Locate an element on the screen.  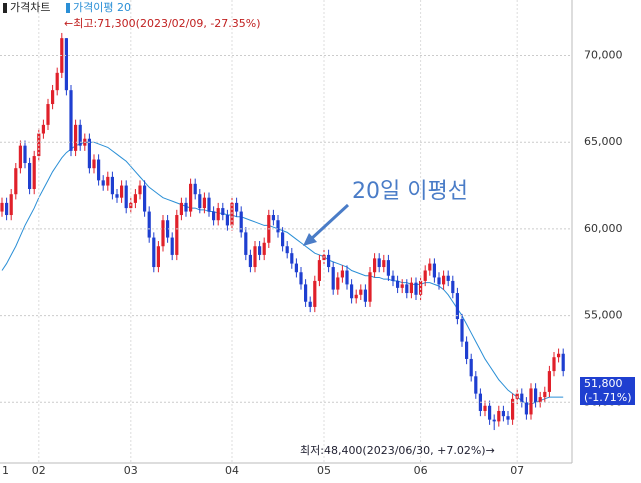
x-tick-label: 1 is located at coordinates (5, 470).